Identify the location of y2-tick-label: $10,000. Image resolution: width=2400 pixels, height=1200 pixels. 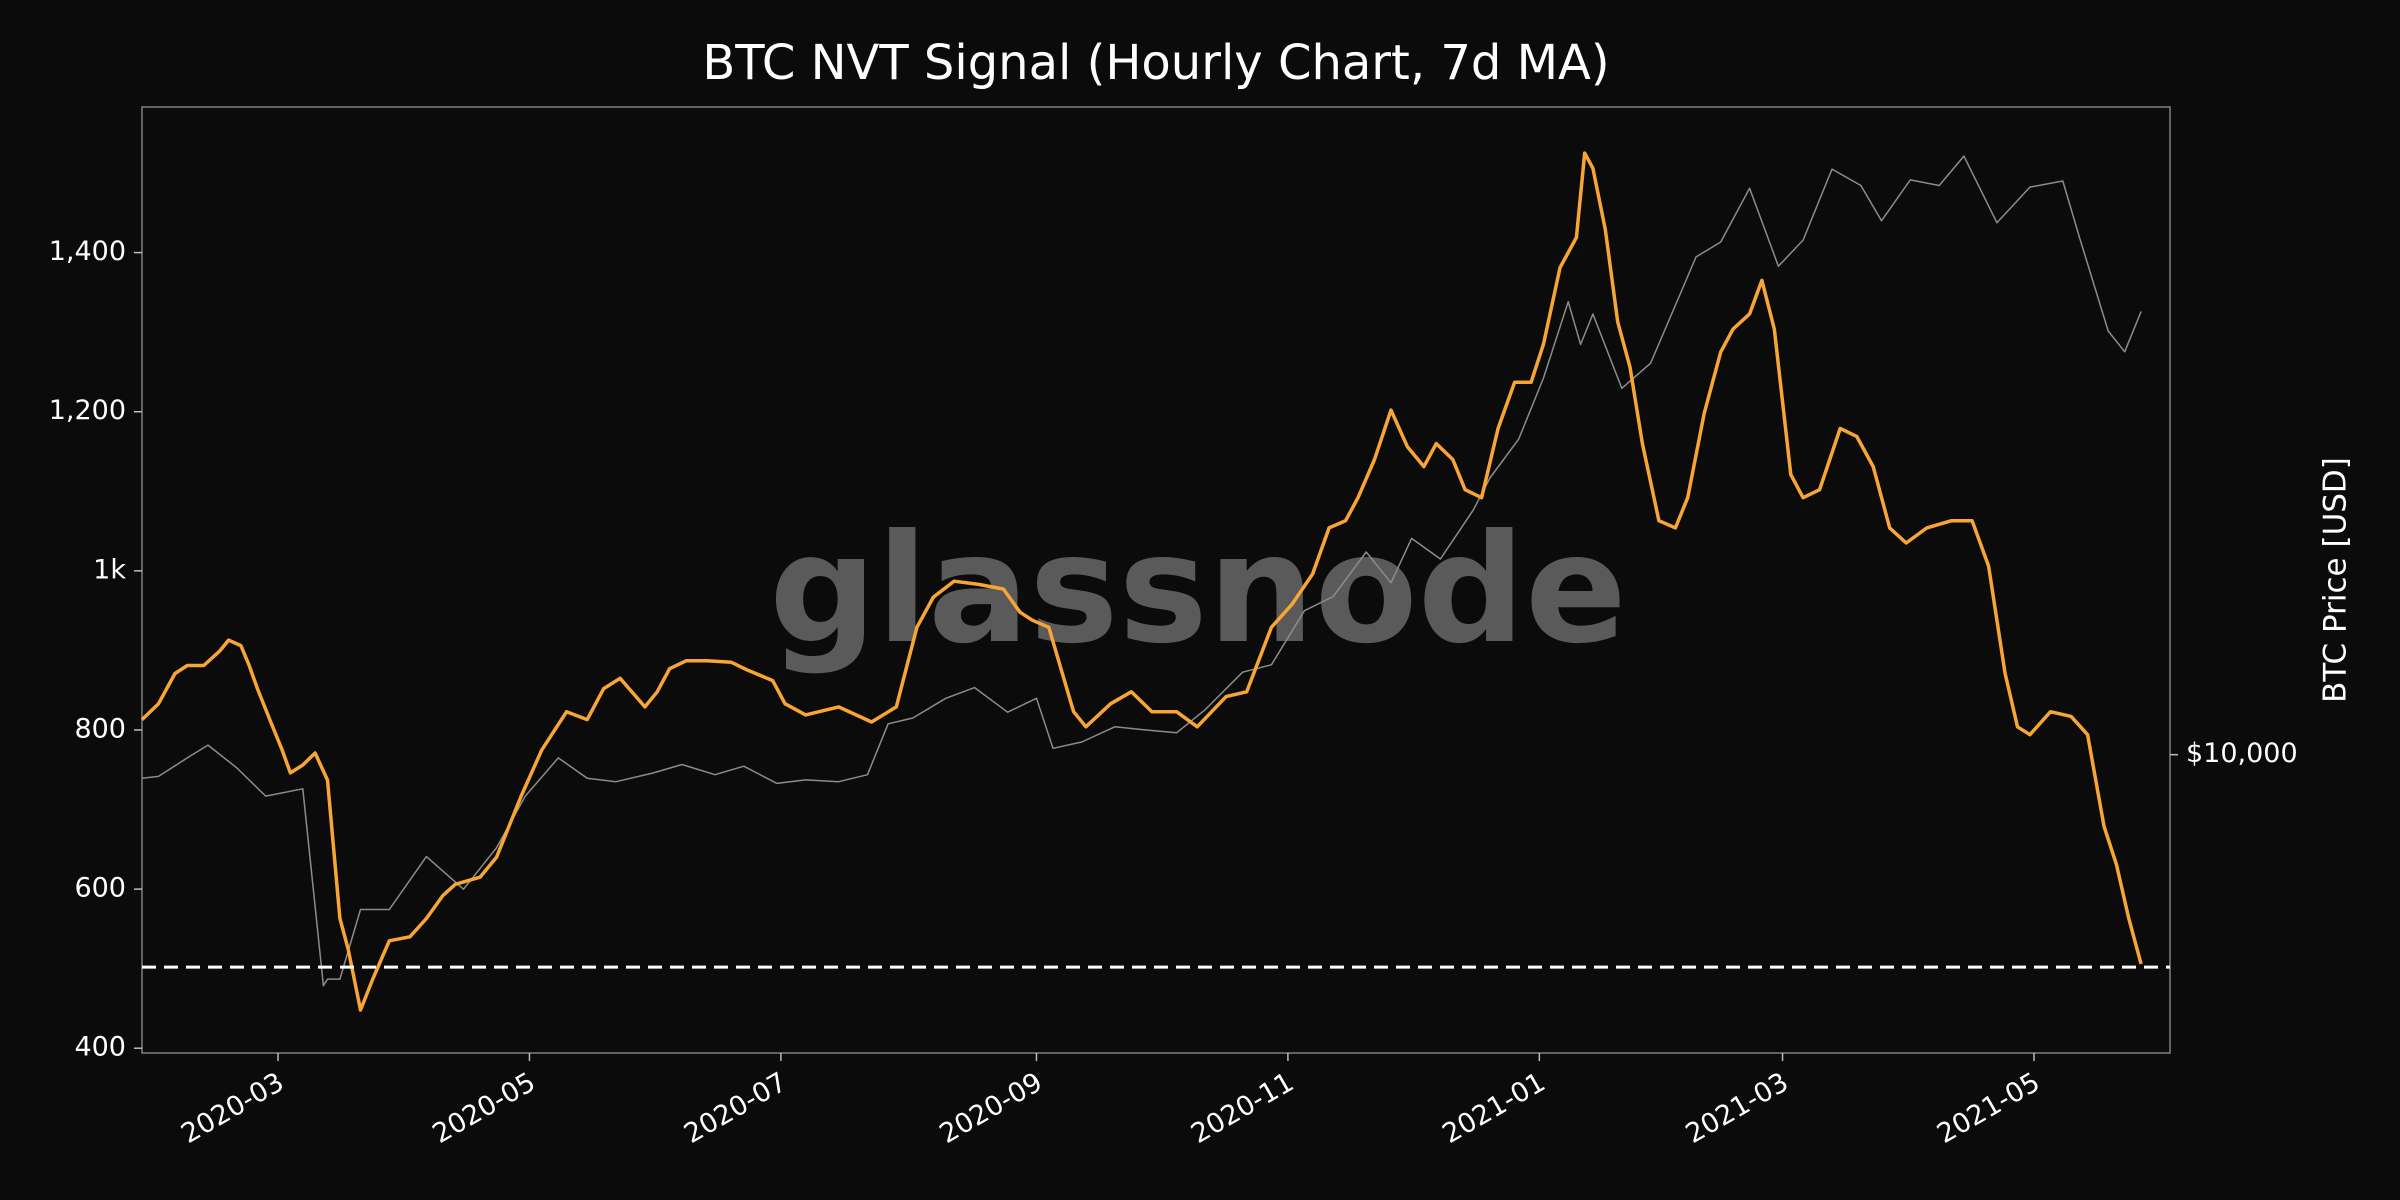
(2242, 753).